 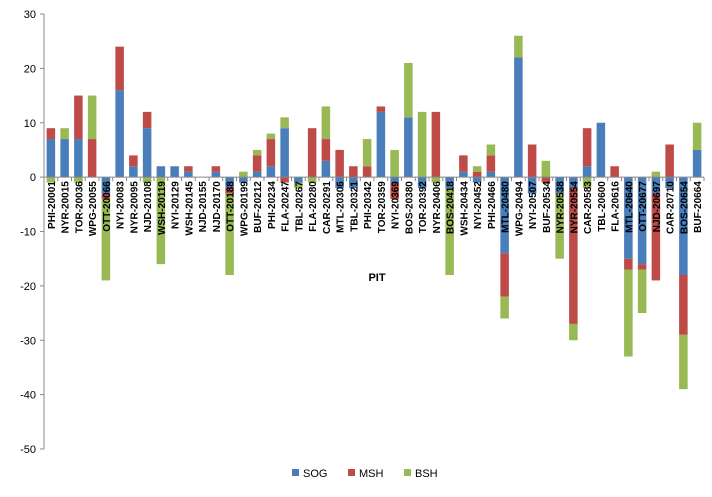 I want to click on legend-swatch-msh, so click(x=351, y=472).